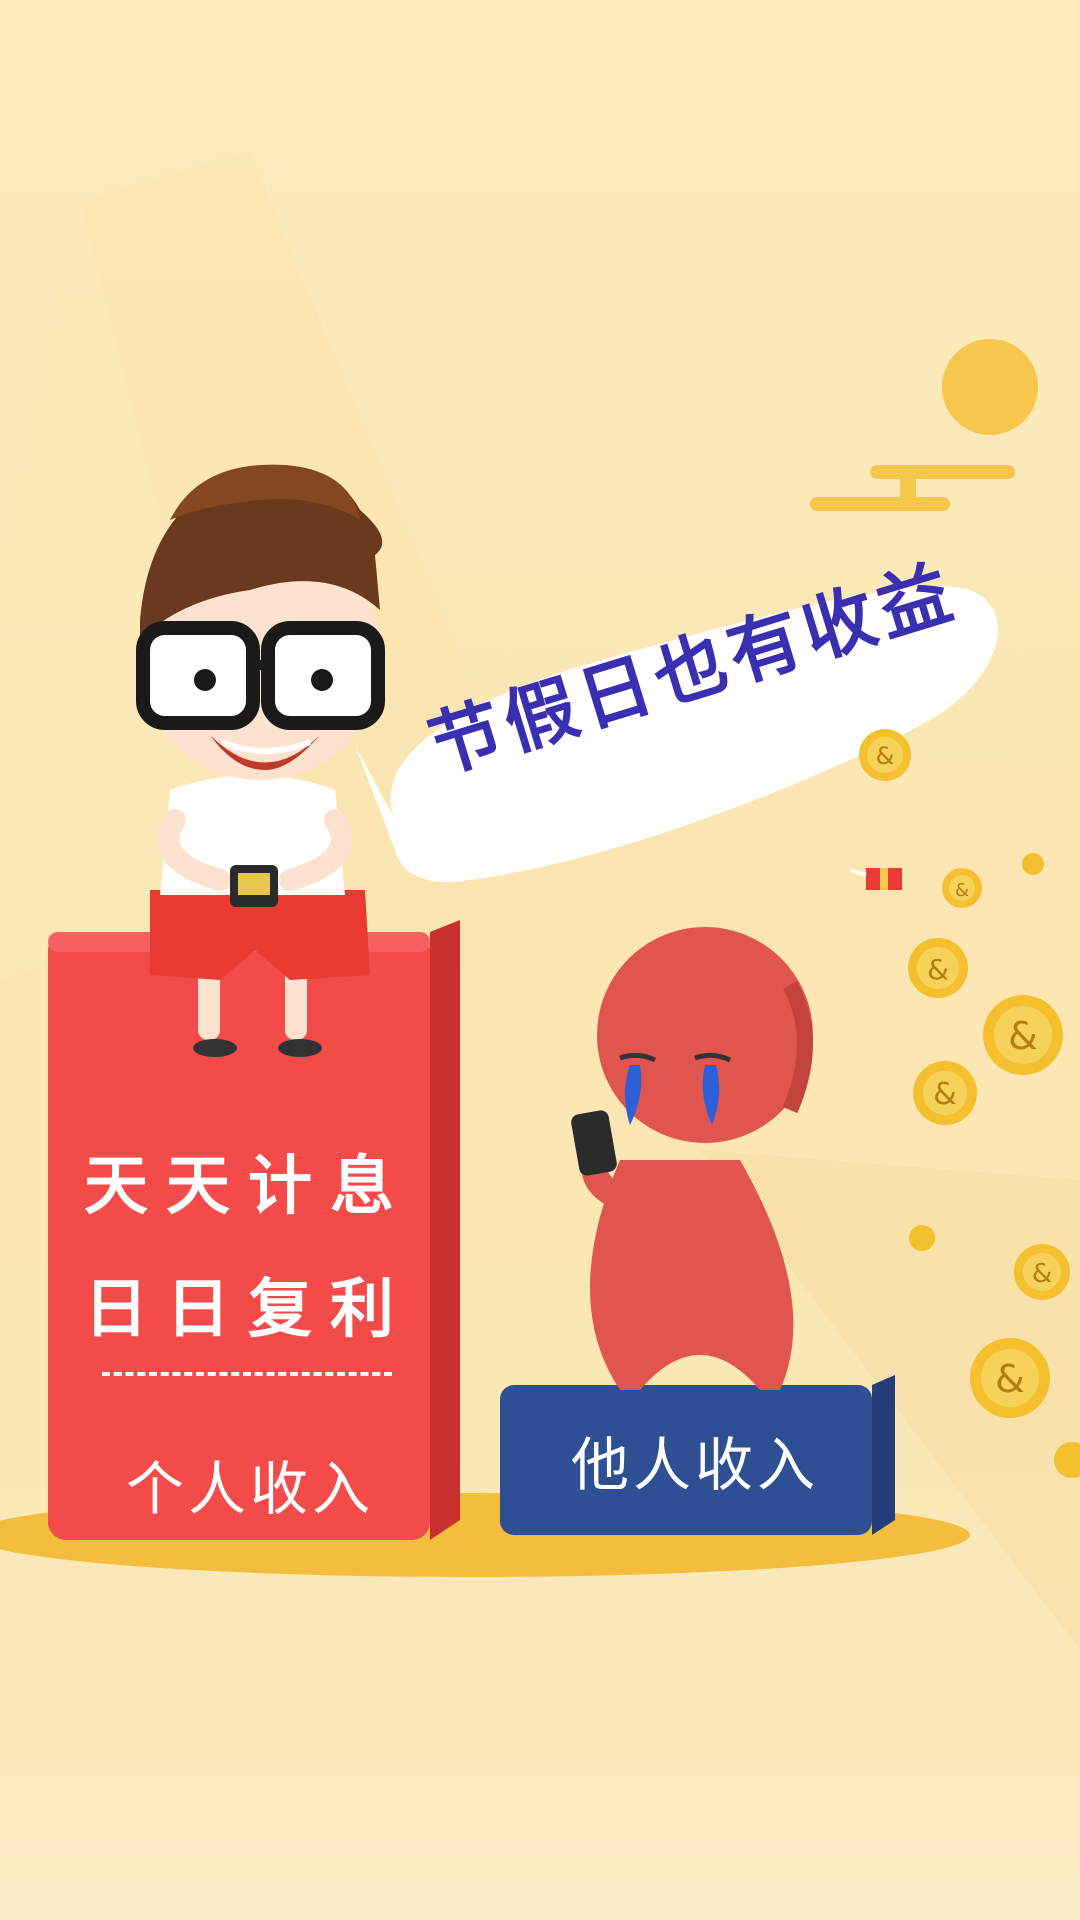 The height and width of the screenshot is (1920, 1080). What do you see at coordinates (248, 1186) in the screenshot?
I see `slogan-line-1: 天天计息` at bounding box center [248, 1186].